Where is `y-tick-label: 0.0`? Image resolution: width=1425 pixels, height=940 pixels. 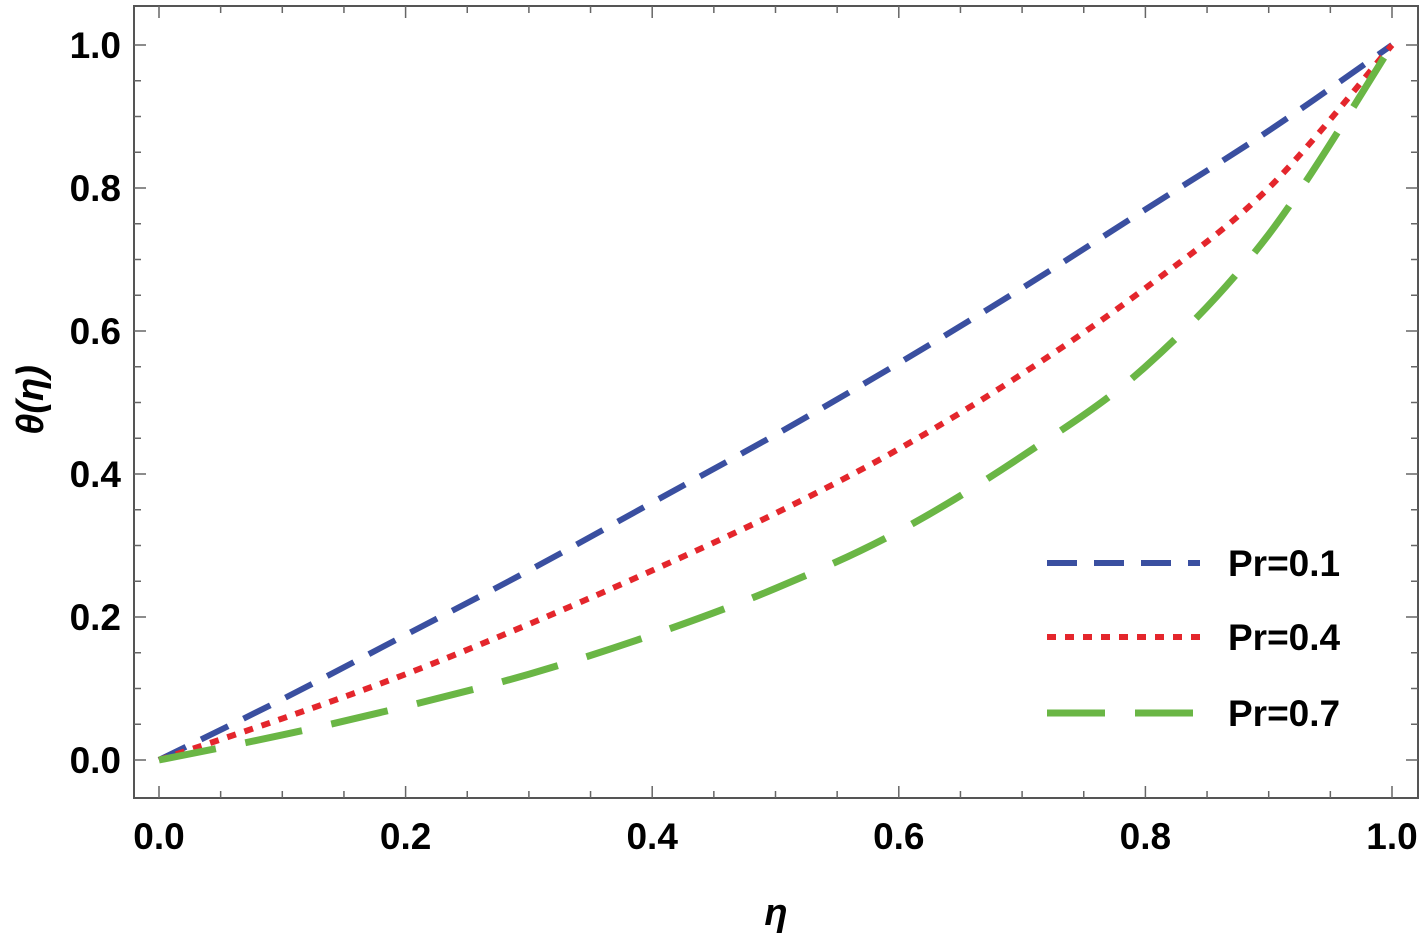
y-tick-label: 0.0 is located at coordinates (95, 760).